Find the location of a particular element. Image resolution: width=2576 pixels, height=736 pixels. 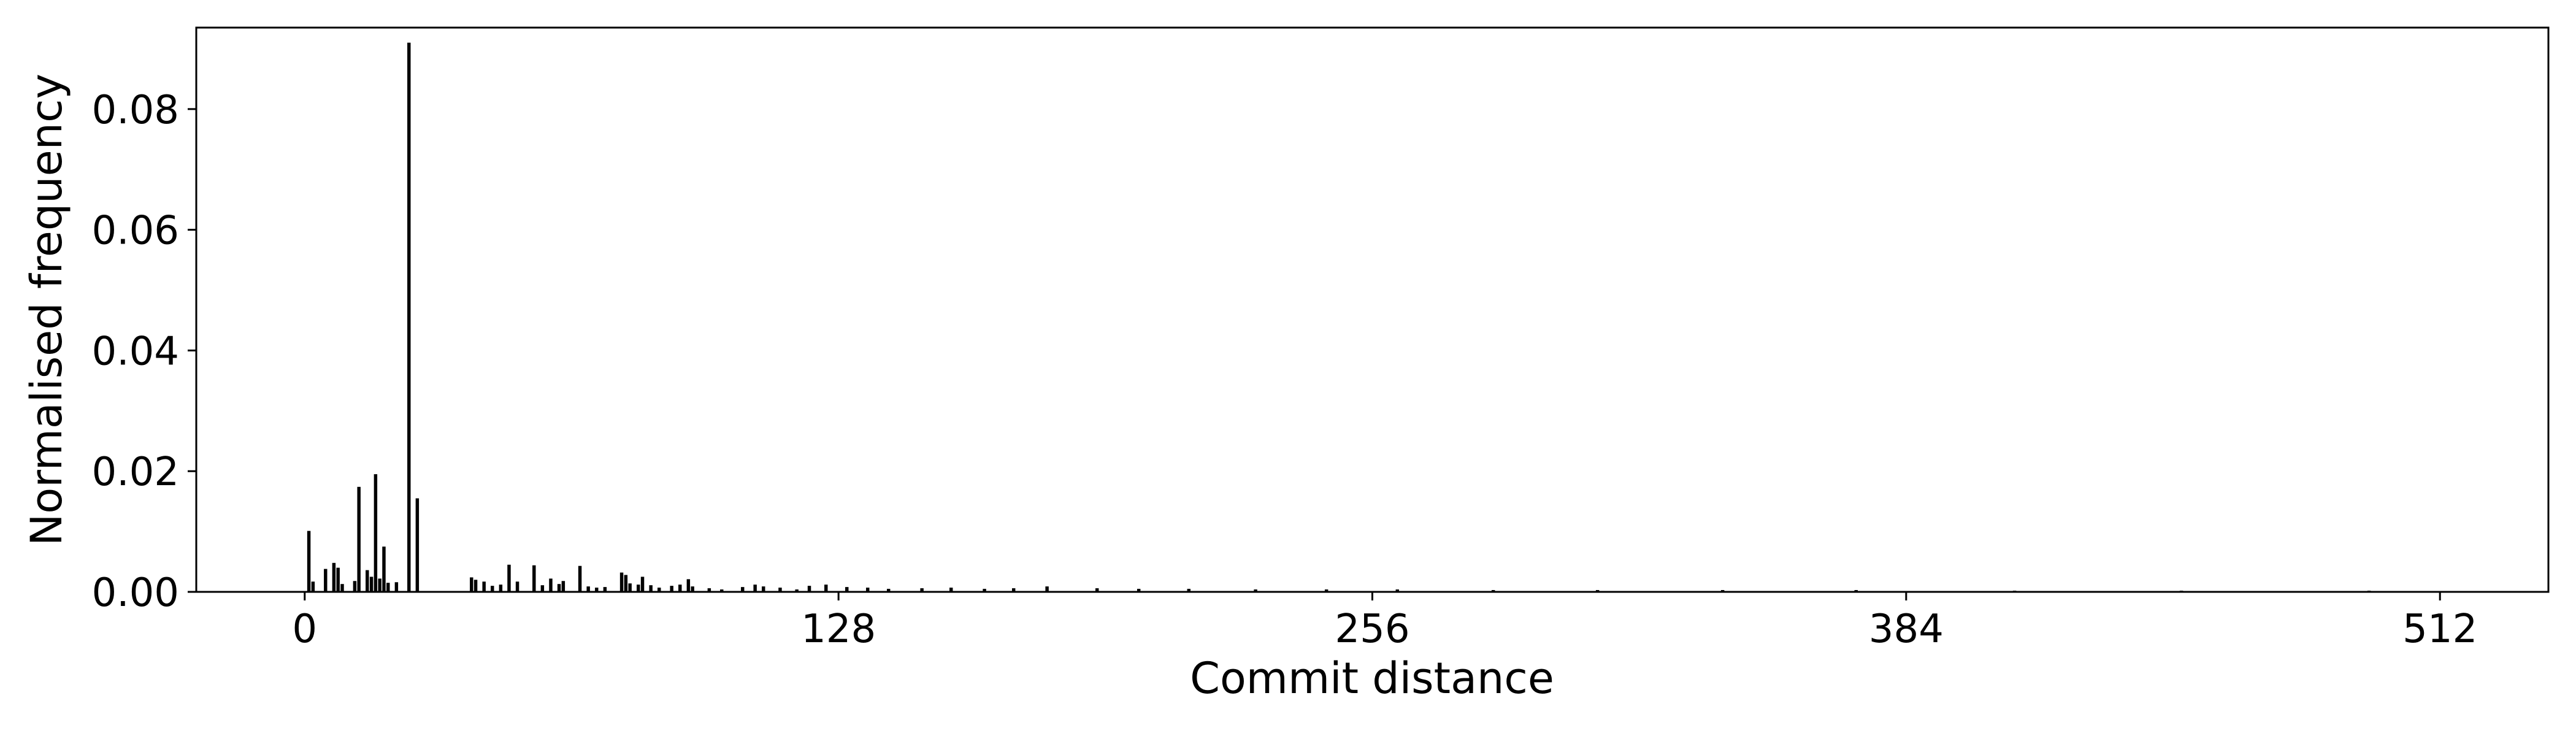

x-tick-label: 256 is located at coordinates (1372, 629).